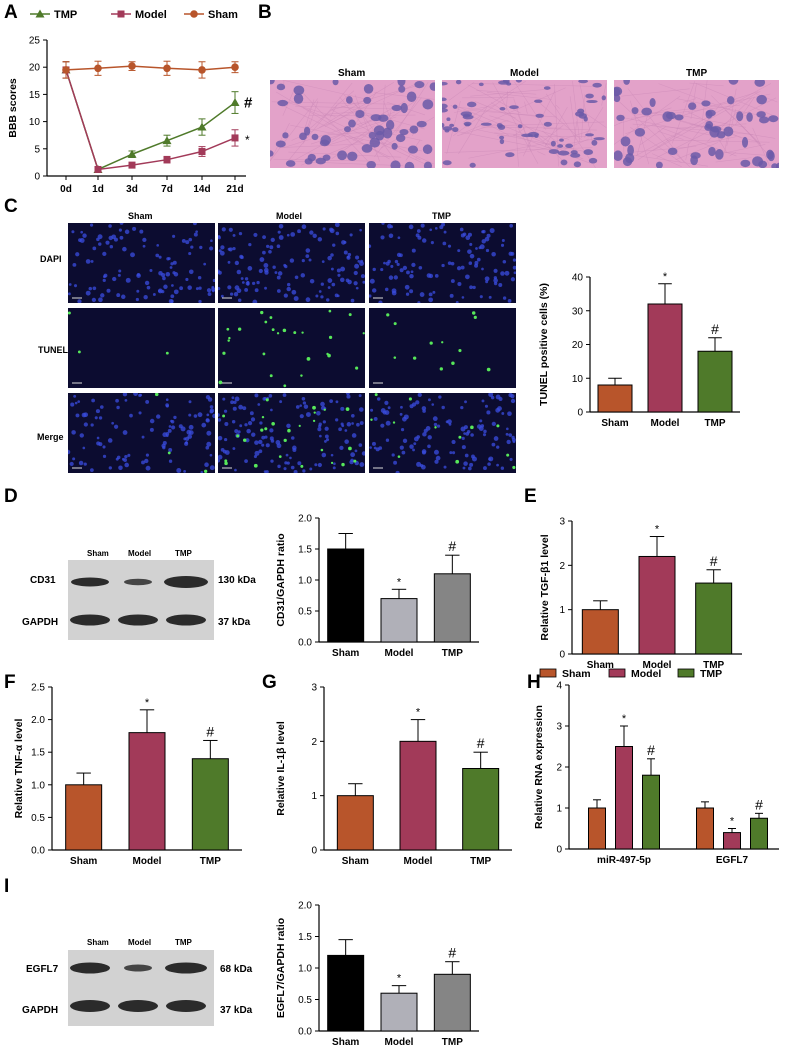 This screenshot has height=1056, width=789. What do you see at coordinates (13, 108) in the screenshot?
I see `y-axis-label: BBB scores` at bounding box center [13, 108].